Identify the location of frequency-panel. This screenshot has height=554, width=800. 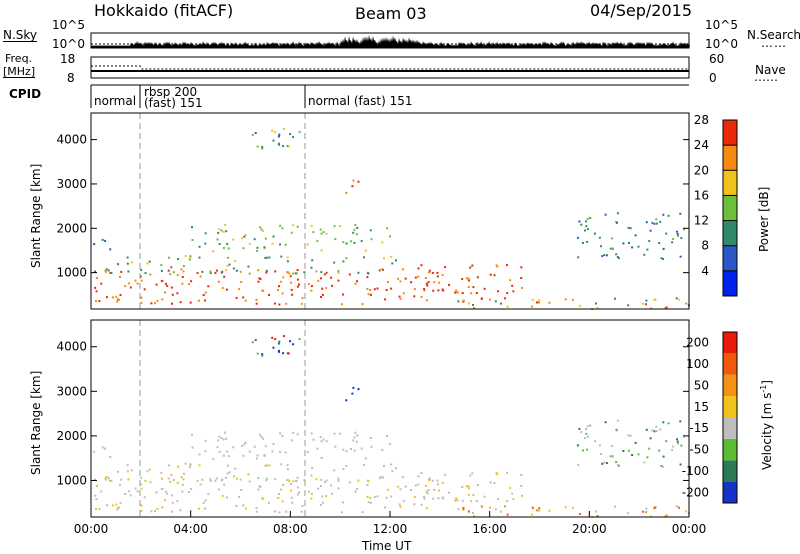
(390, 67).